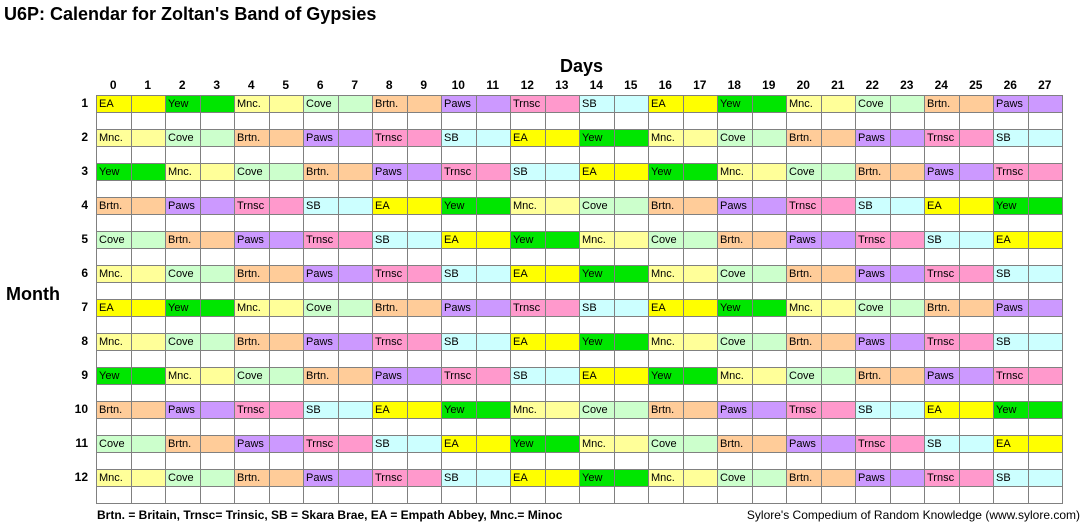 The width and height of the screenshot is (1088, 526). Describe the element at coordinates (562, 85) in the screenshot. I see `day-header: 13` at that location.